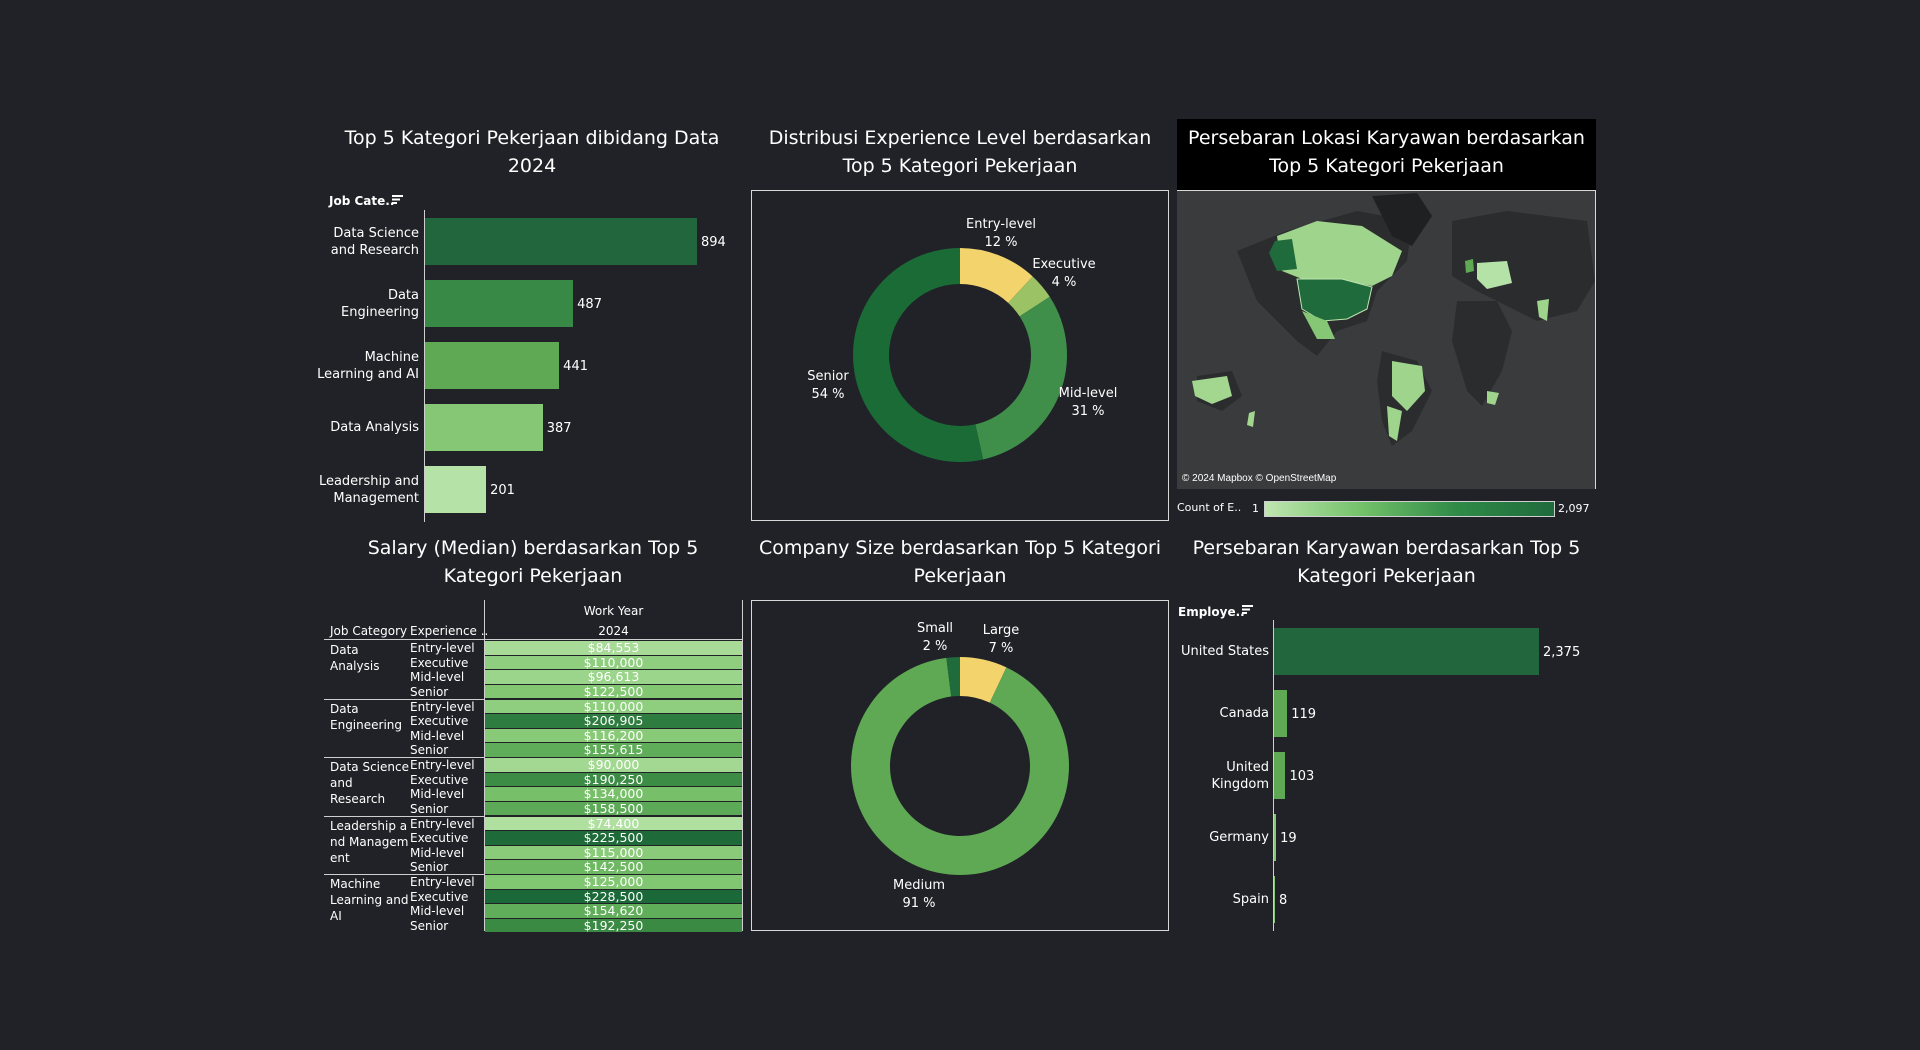 This screenshot has width=1920, height=1050. Describe the element at coordinates (613, 808) in the screenshot. I see `salary-cell: $158,500` at that location.